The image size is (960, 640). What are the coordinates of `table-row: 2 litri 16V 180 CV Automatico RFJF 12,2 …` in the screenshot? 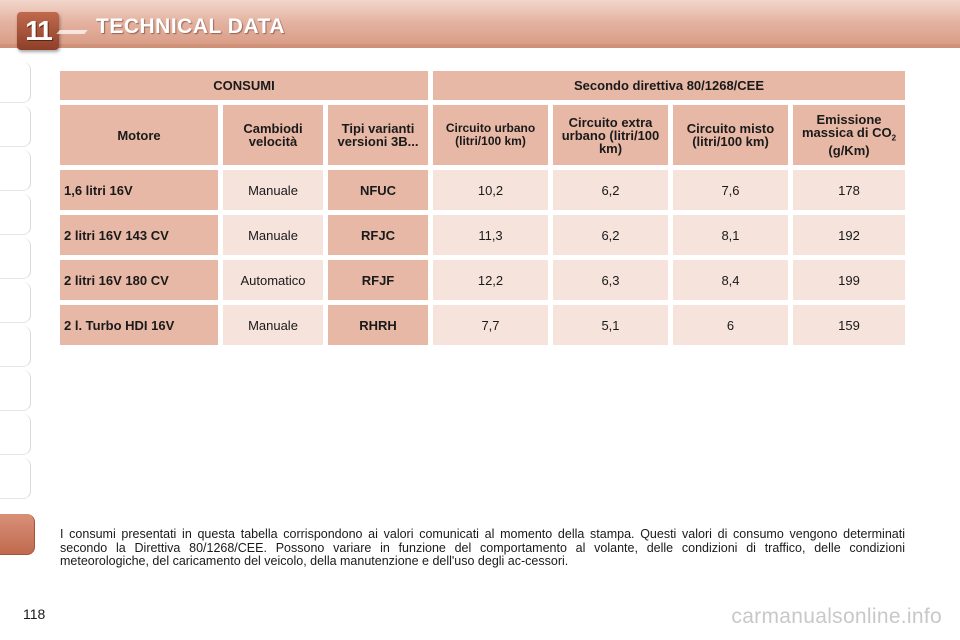 It's located at (483, 280).